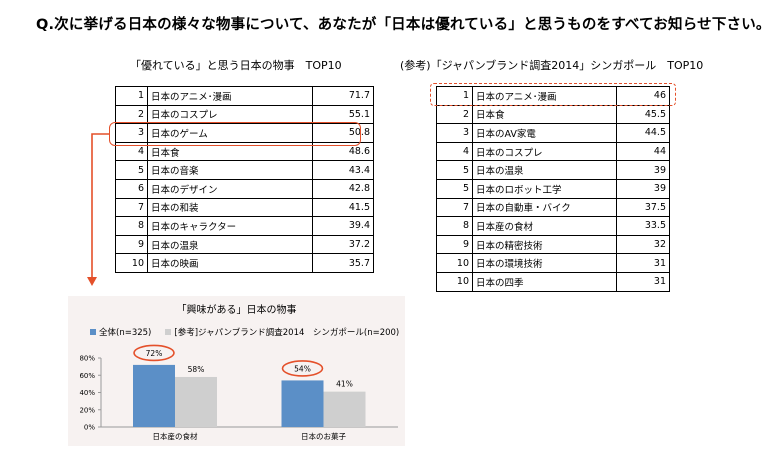  What do you see at coordinates (544, 114) in the screenshot?
I see `item-cell: 日本食` at bounding box center [544, 114].